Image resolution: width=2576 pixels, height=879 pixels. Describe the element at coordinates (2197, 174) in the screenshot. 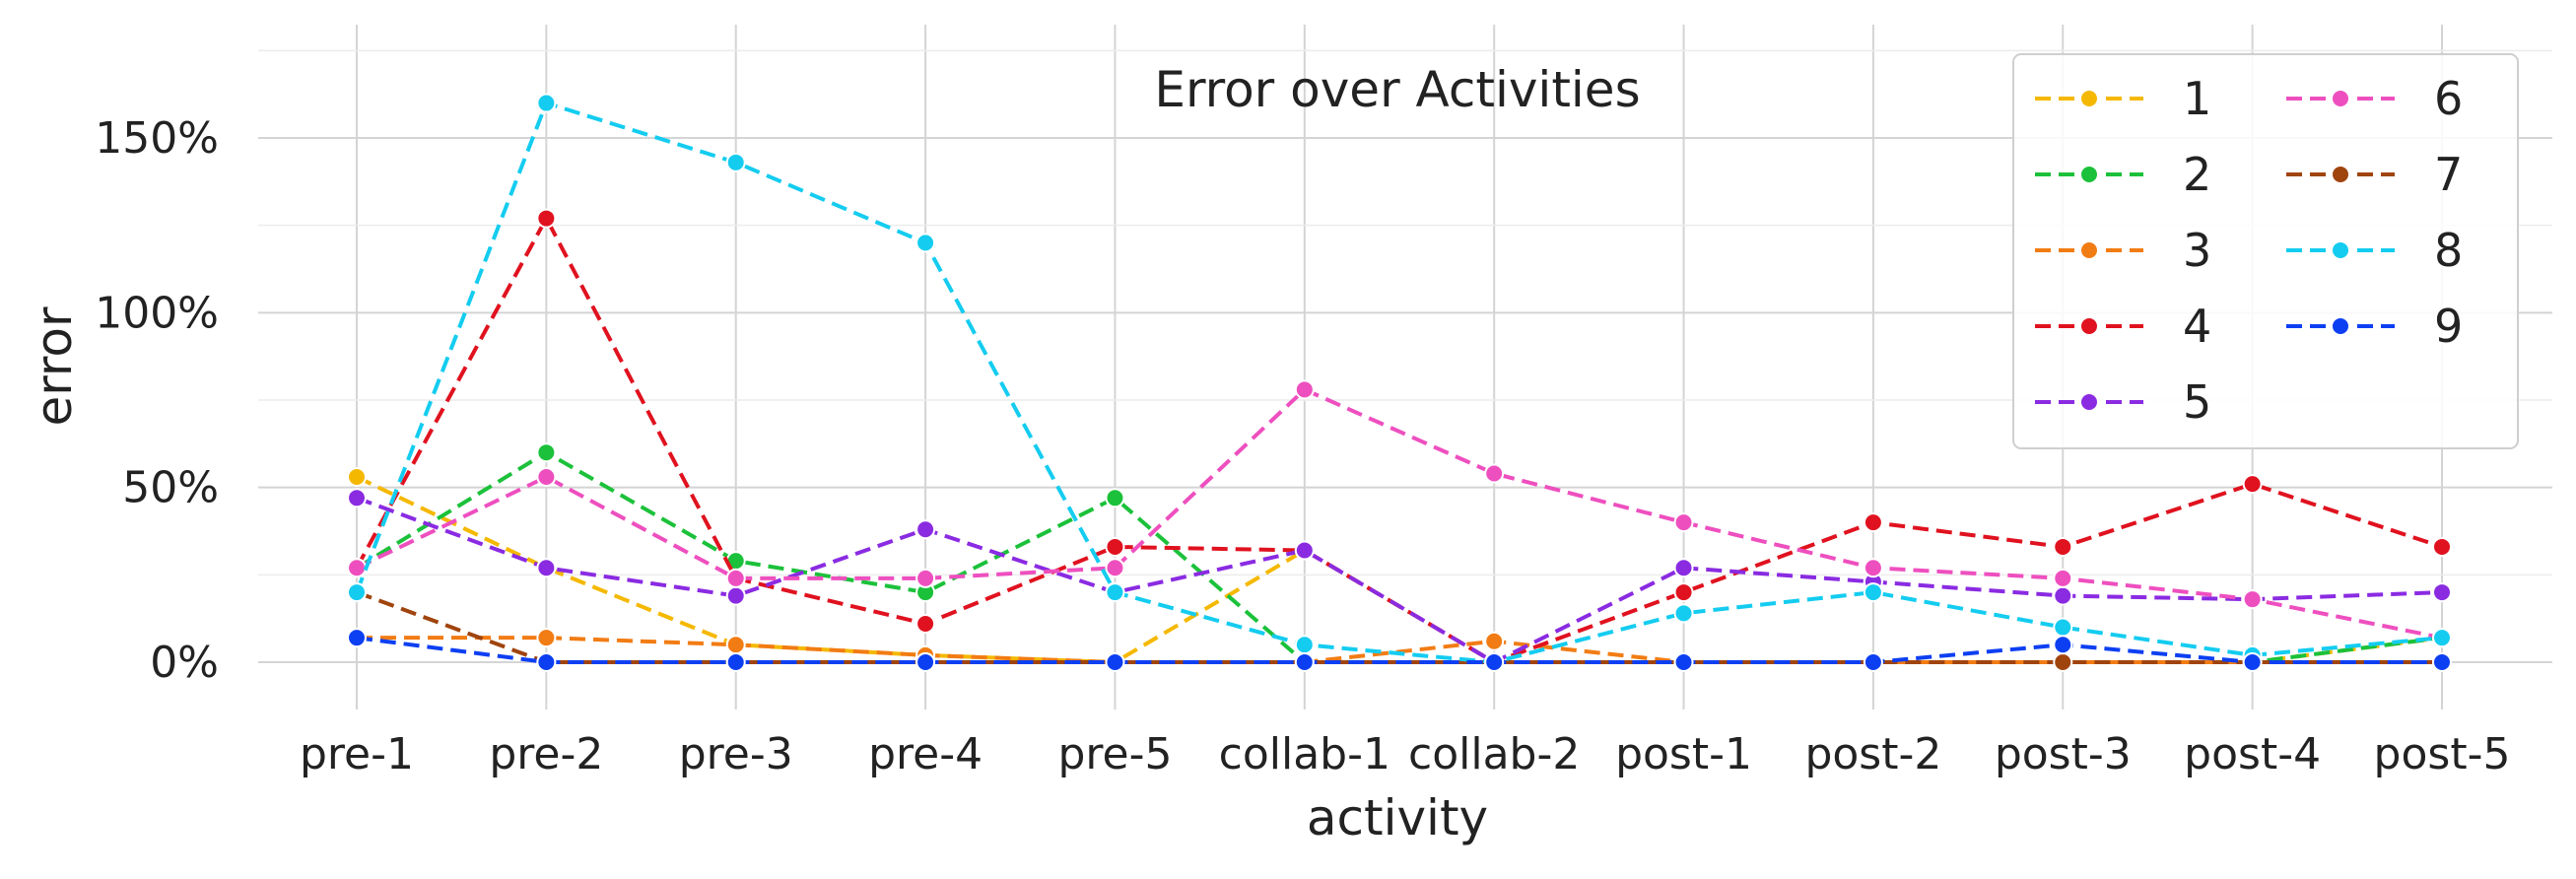

I see `legend-label: 2` at that location.